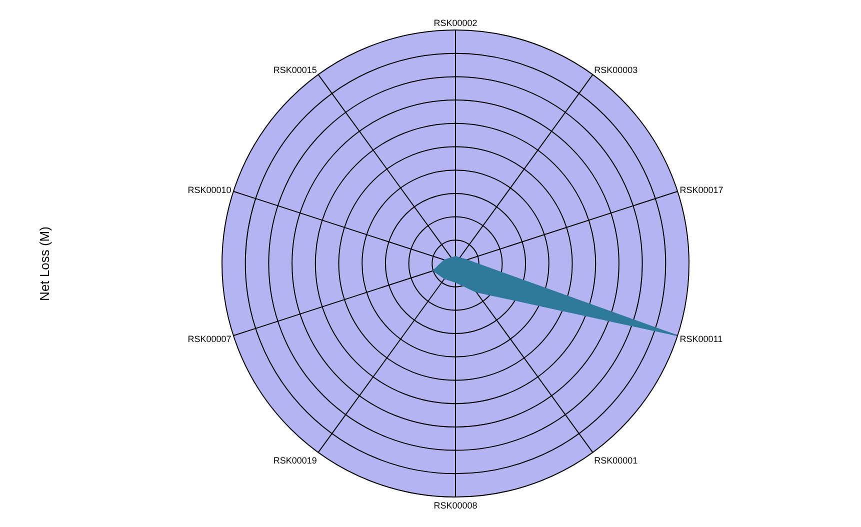  I want to click on spoke-label: RSK00011, so click(701, 339).